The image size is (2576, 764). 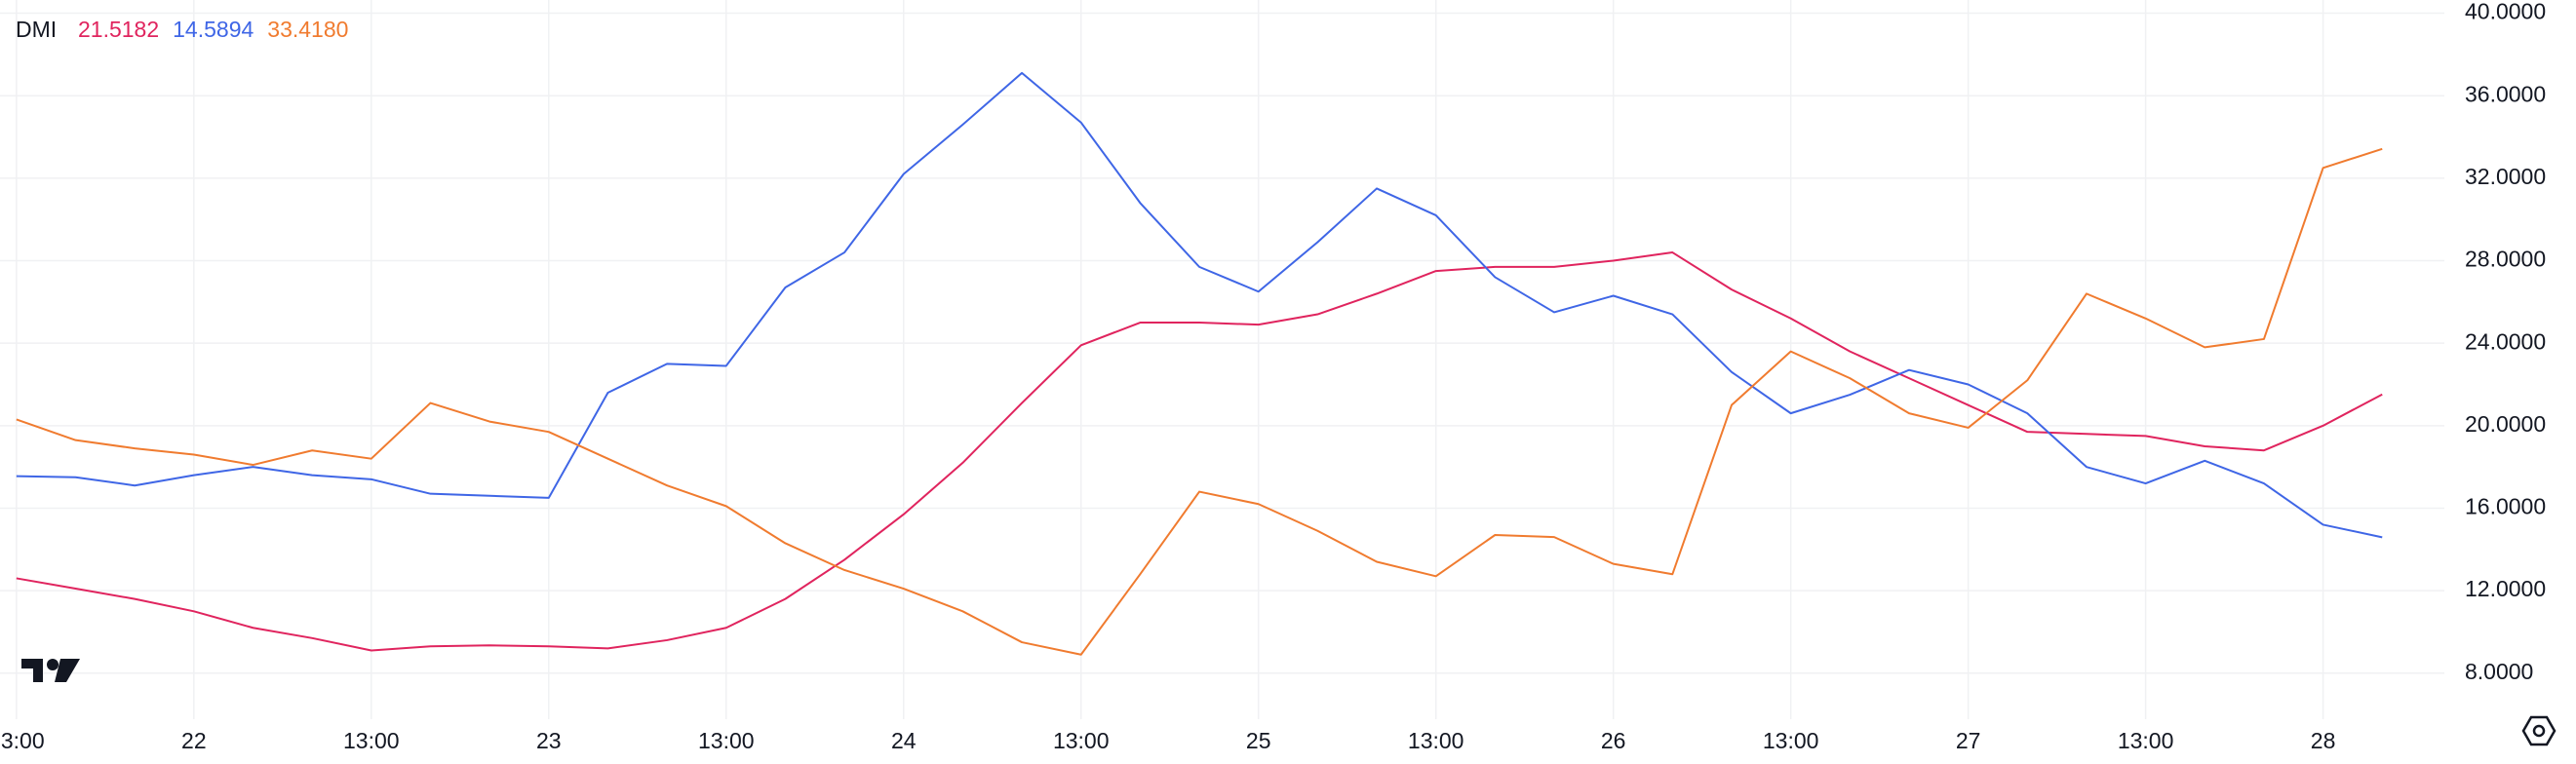 I want to click on y-tick-label: 40.0000, so click(x=2505, y=12).